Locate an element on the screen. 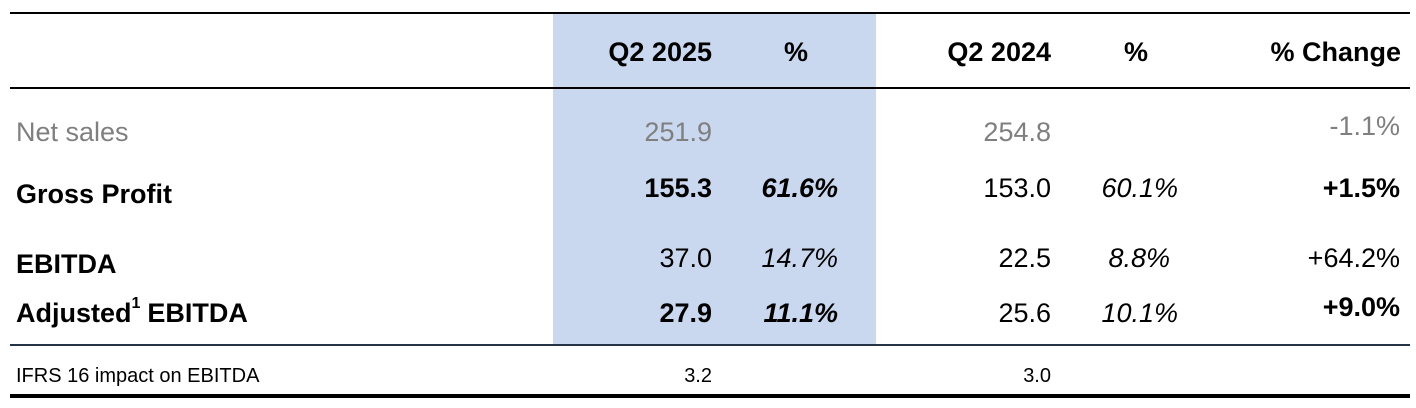 The image size is (1416, 408). header-cell: Q2 2025 is located at coordinates (660, 52).